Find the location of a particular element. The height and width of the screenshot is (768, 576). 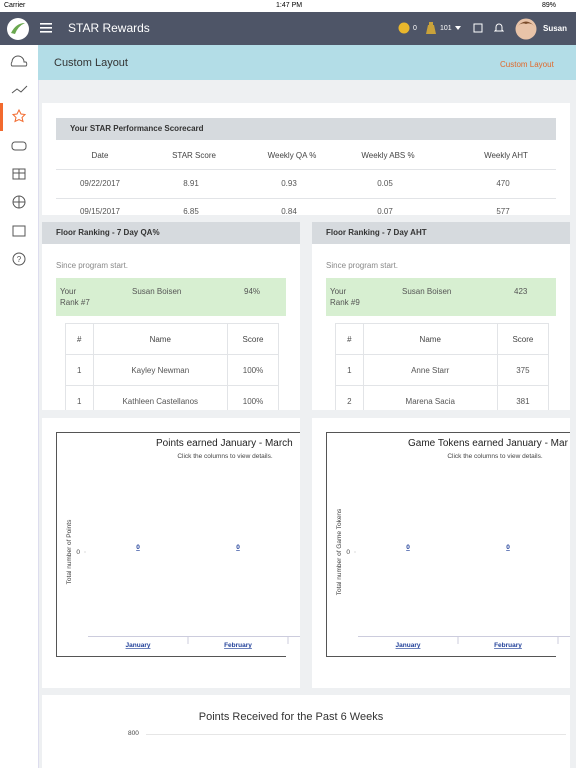

sidebar: ? is located at coordinates (19, 406).